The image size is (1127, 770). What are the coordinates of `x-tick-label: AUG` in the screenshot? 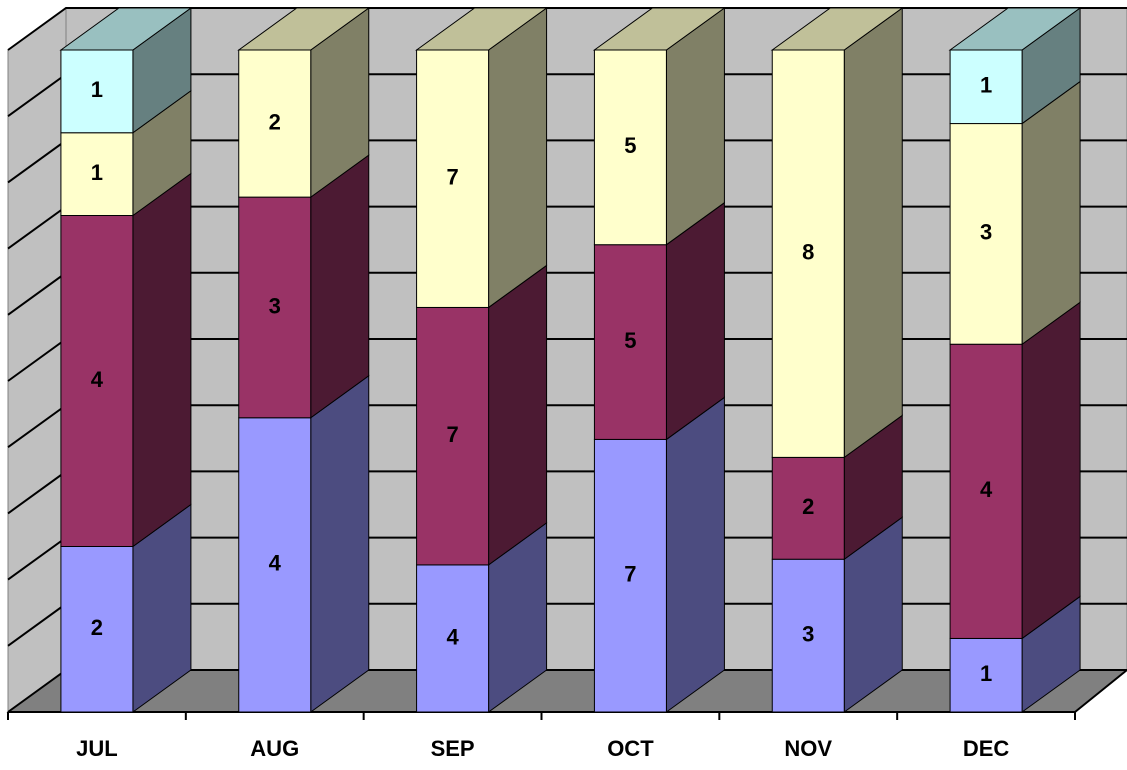 It's located at (274, 748).